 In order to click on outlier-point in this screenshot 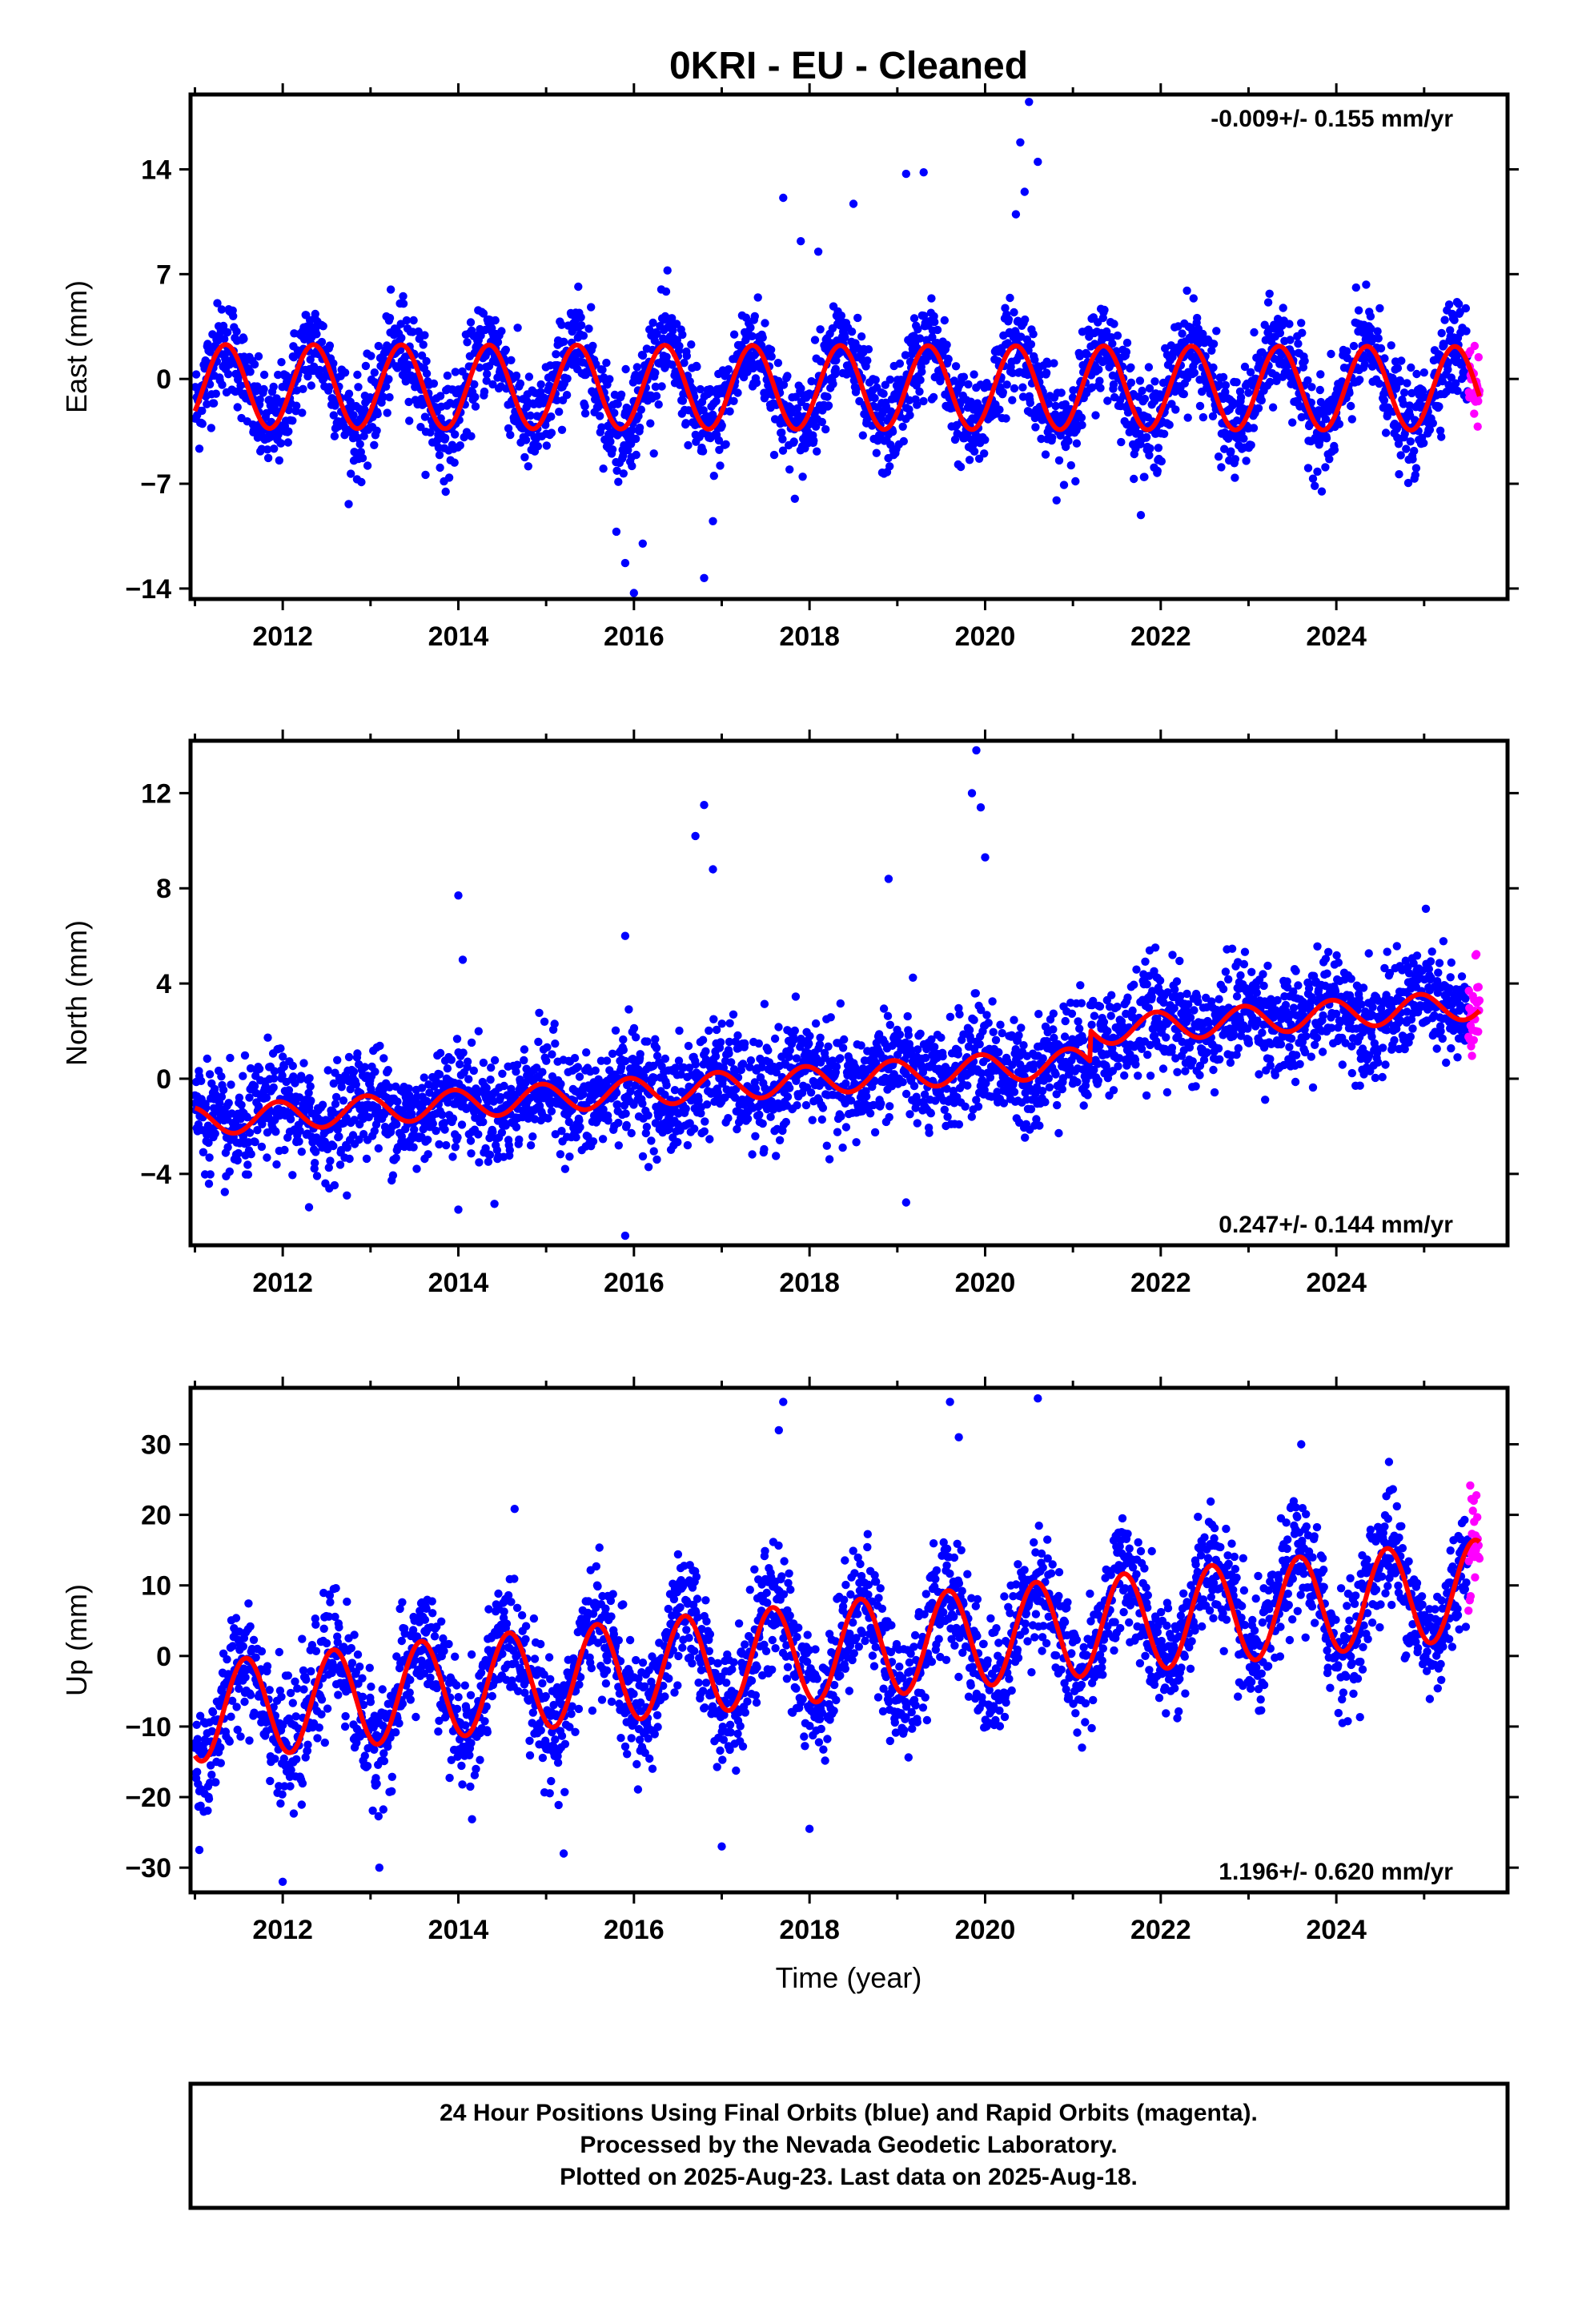, I will do `click(643, 543)`.